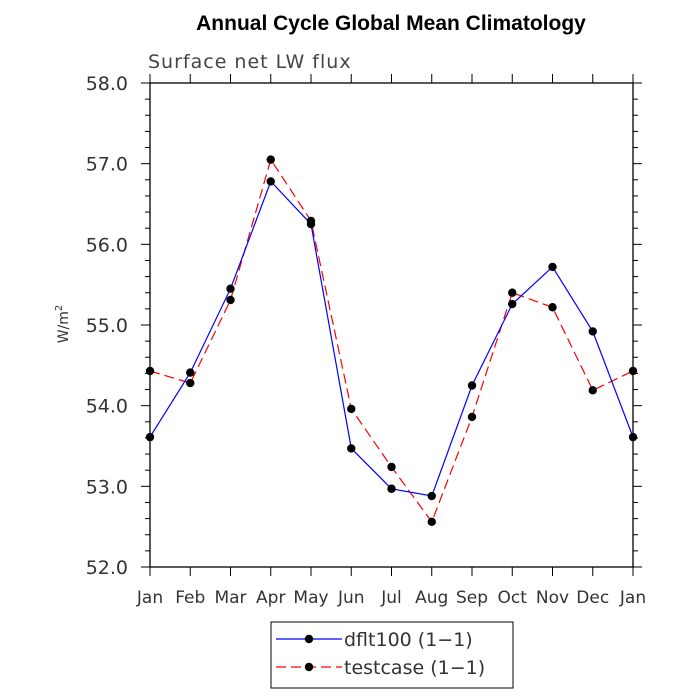 This screenshot has height=700, width=700. I want to click on x-tick-label: Feb, so click(190, 598).